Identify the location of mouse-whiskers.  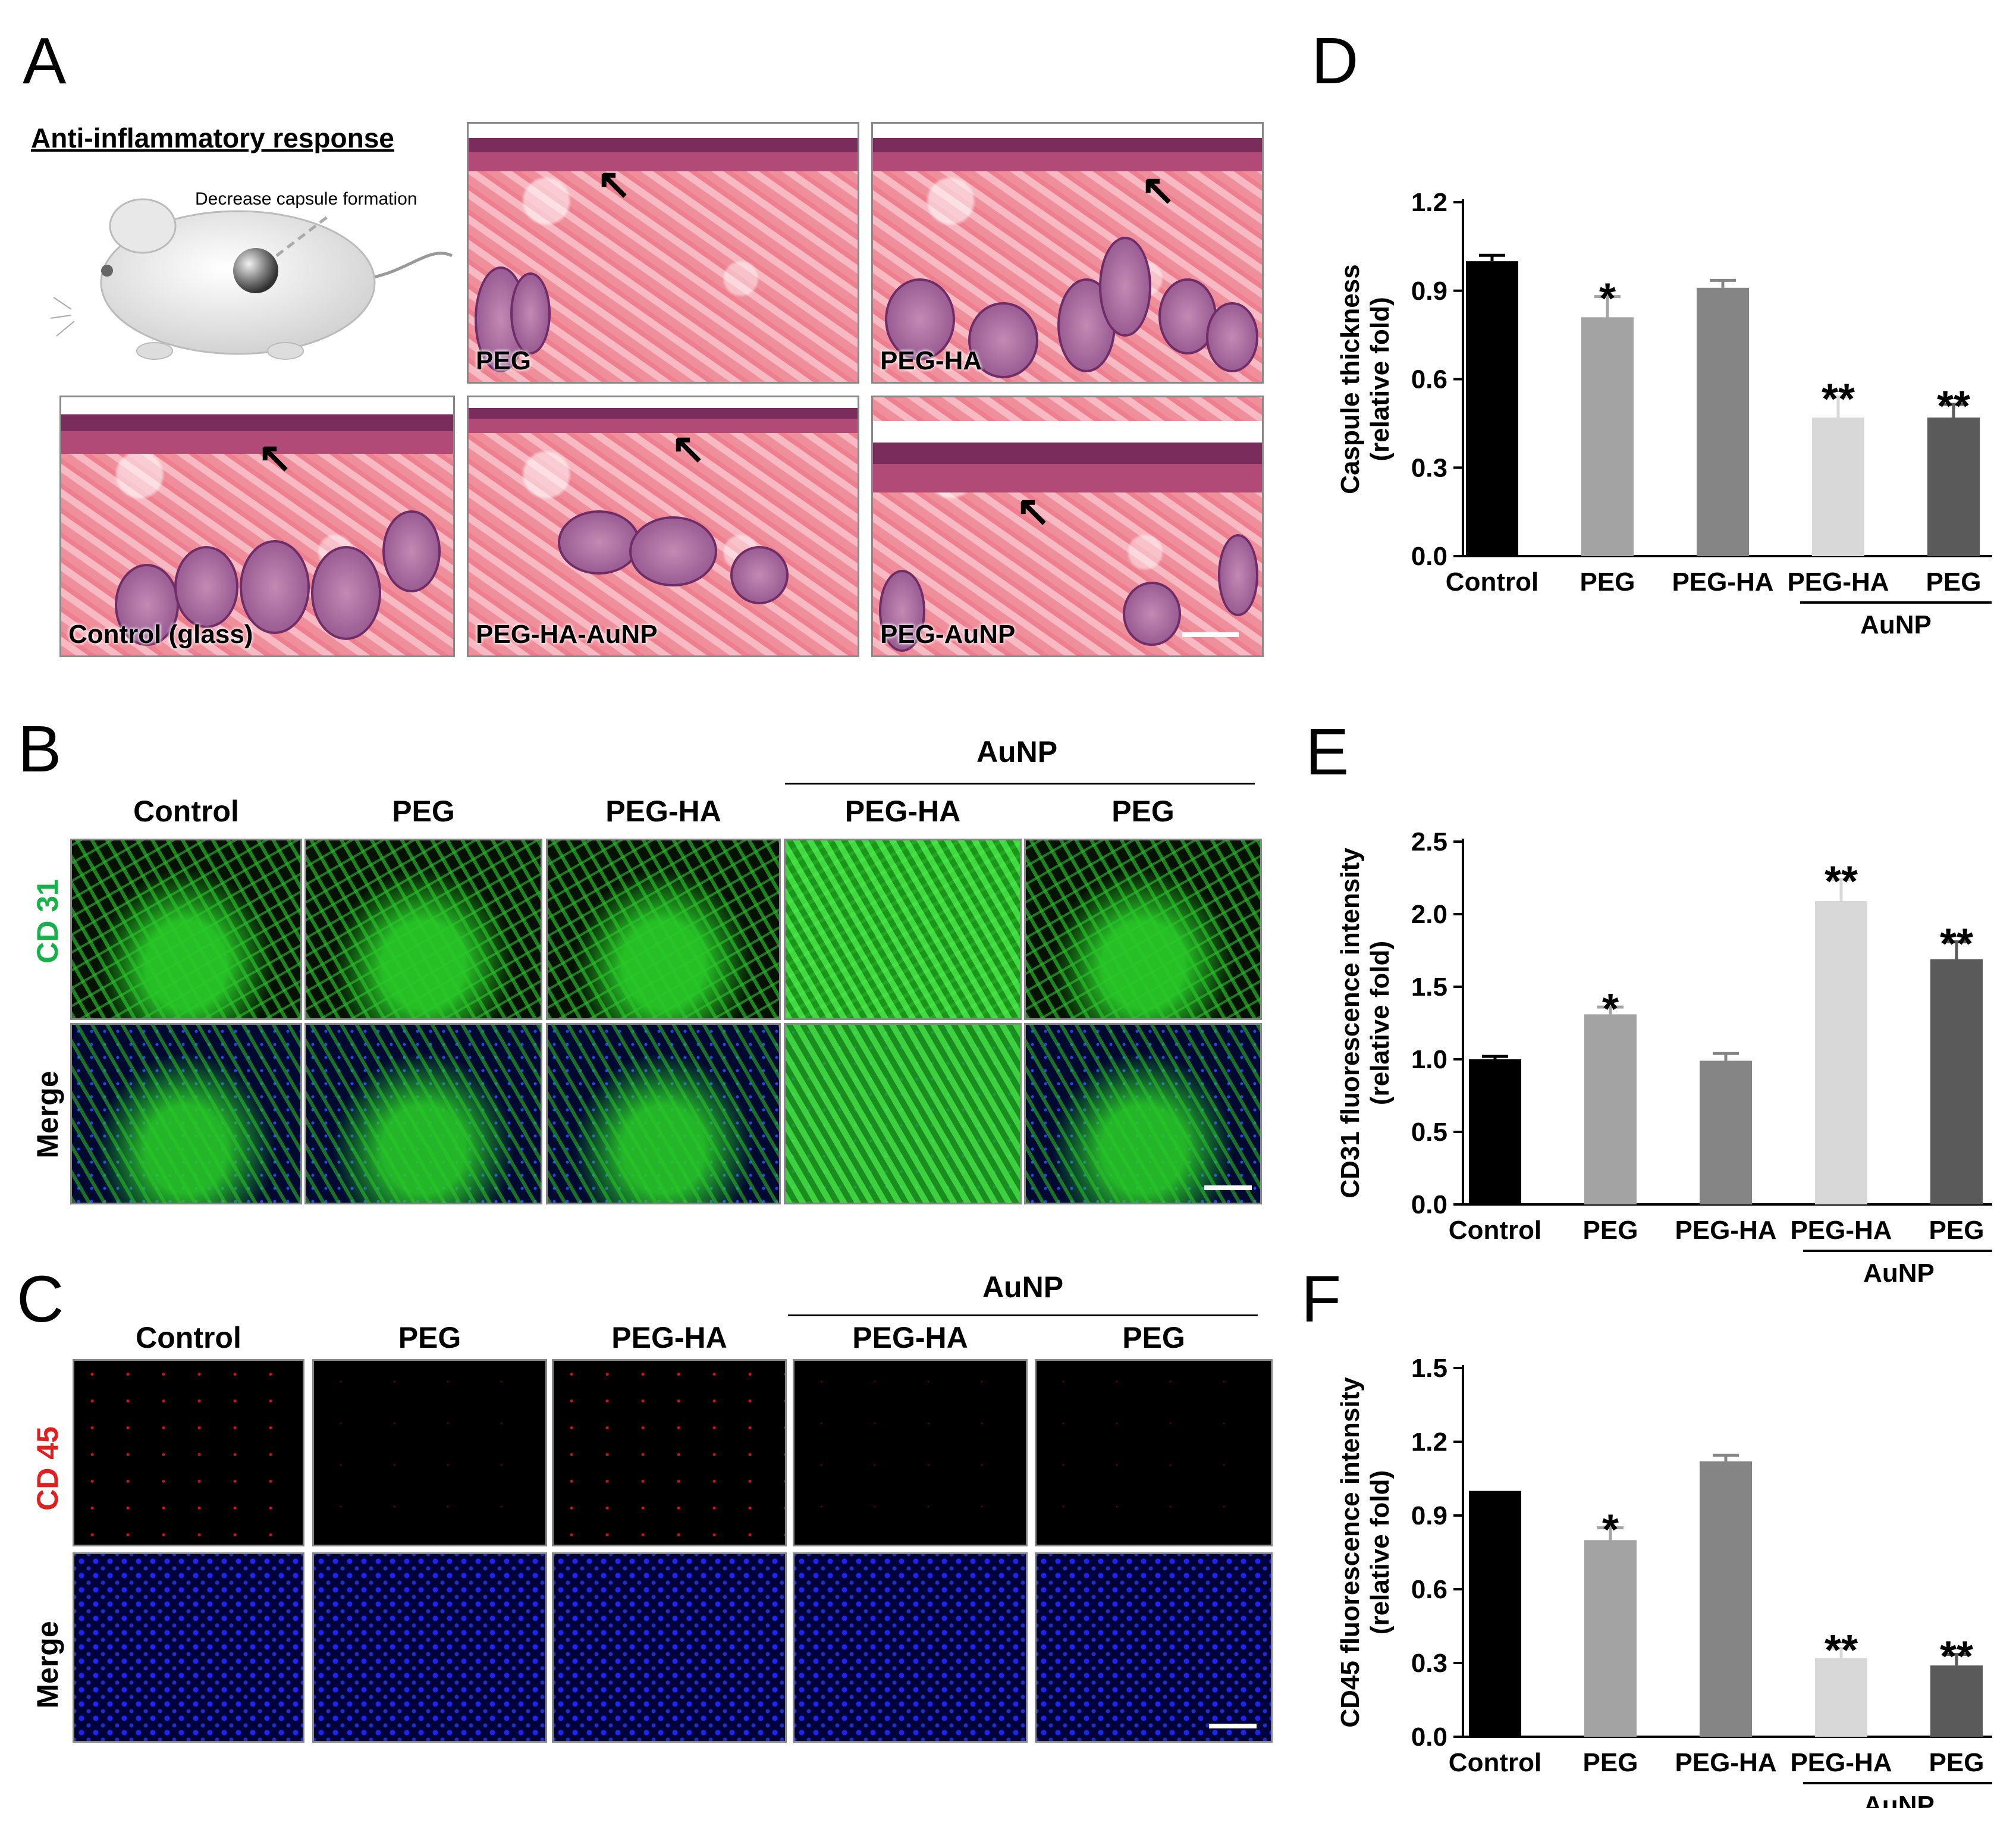
(62, 317).